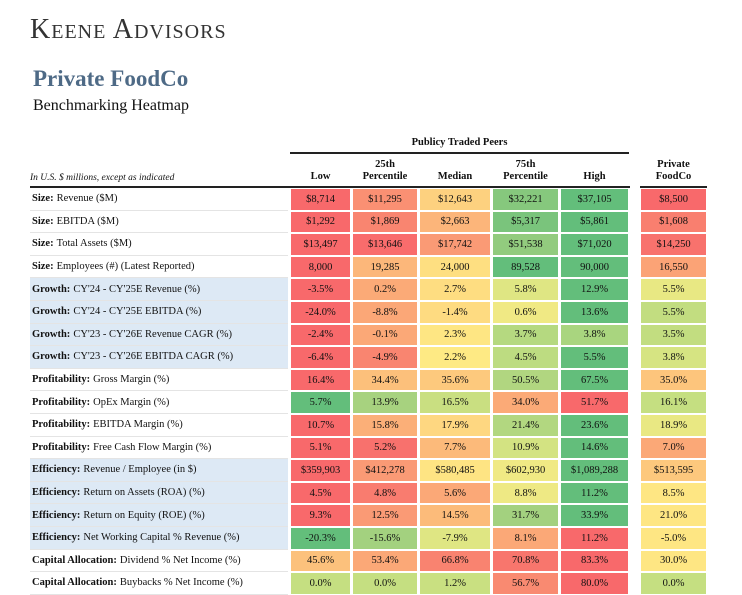 The height and width of the screenshot is (595, 742). Describe the element at coordinates (152, 447) in the screenshot. I see `row-metric: Free Cash Flow Margin (%)` at that location.